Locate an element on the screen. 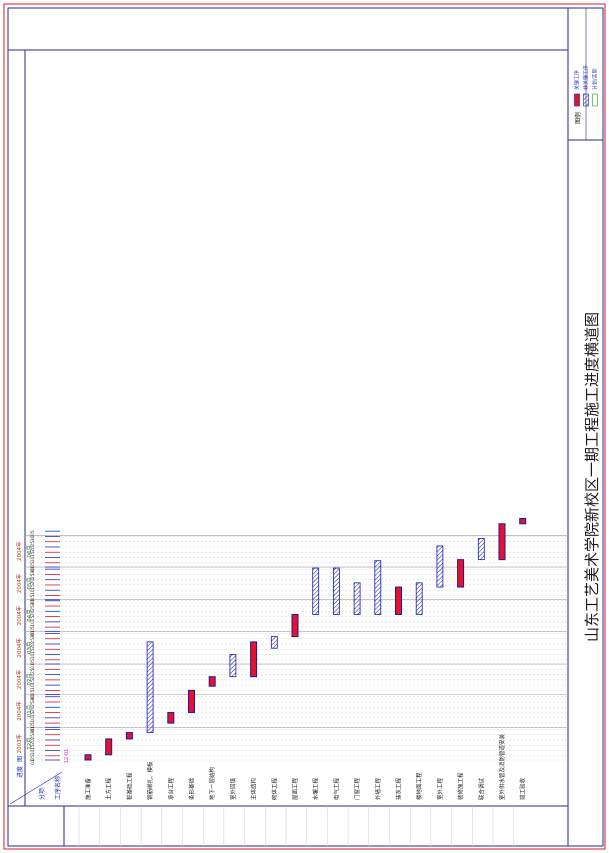 The height and width of the screenshot is (853, 609). month-label: 02月 is located at coordinates (29, 679).